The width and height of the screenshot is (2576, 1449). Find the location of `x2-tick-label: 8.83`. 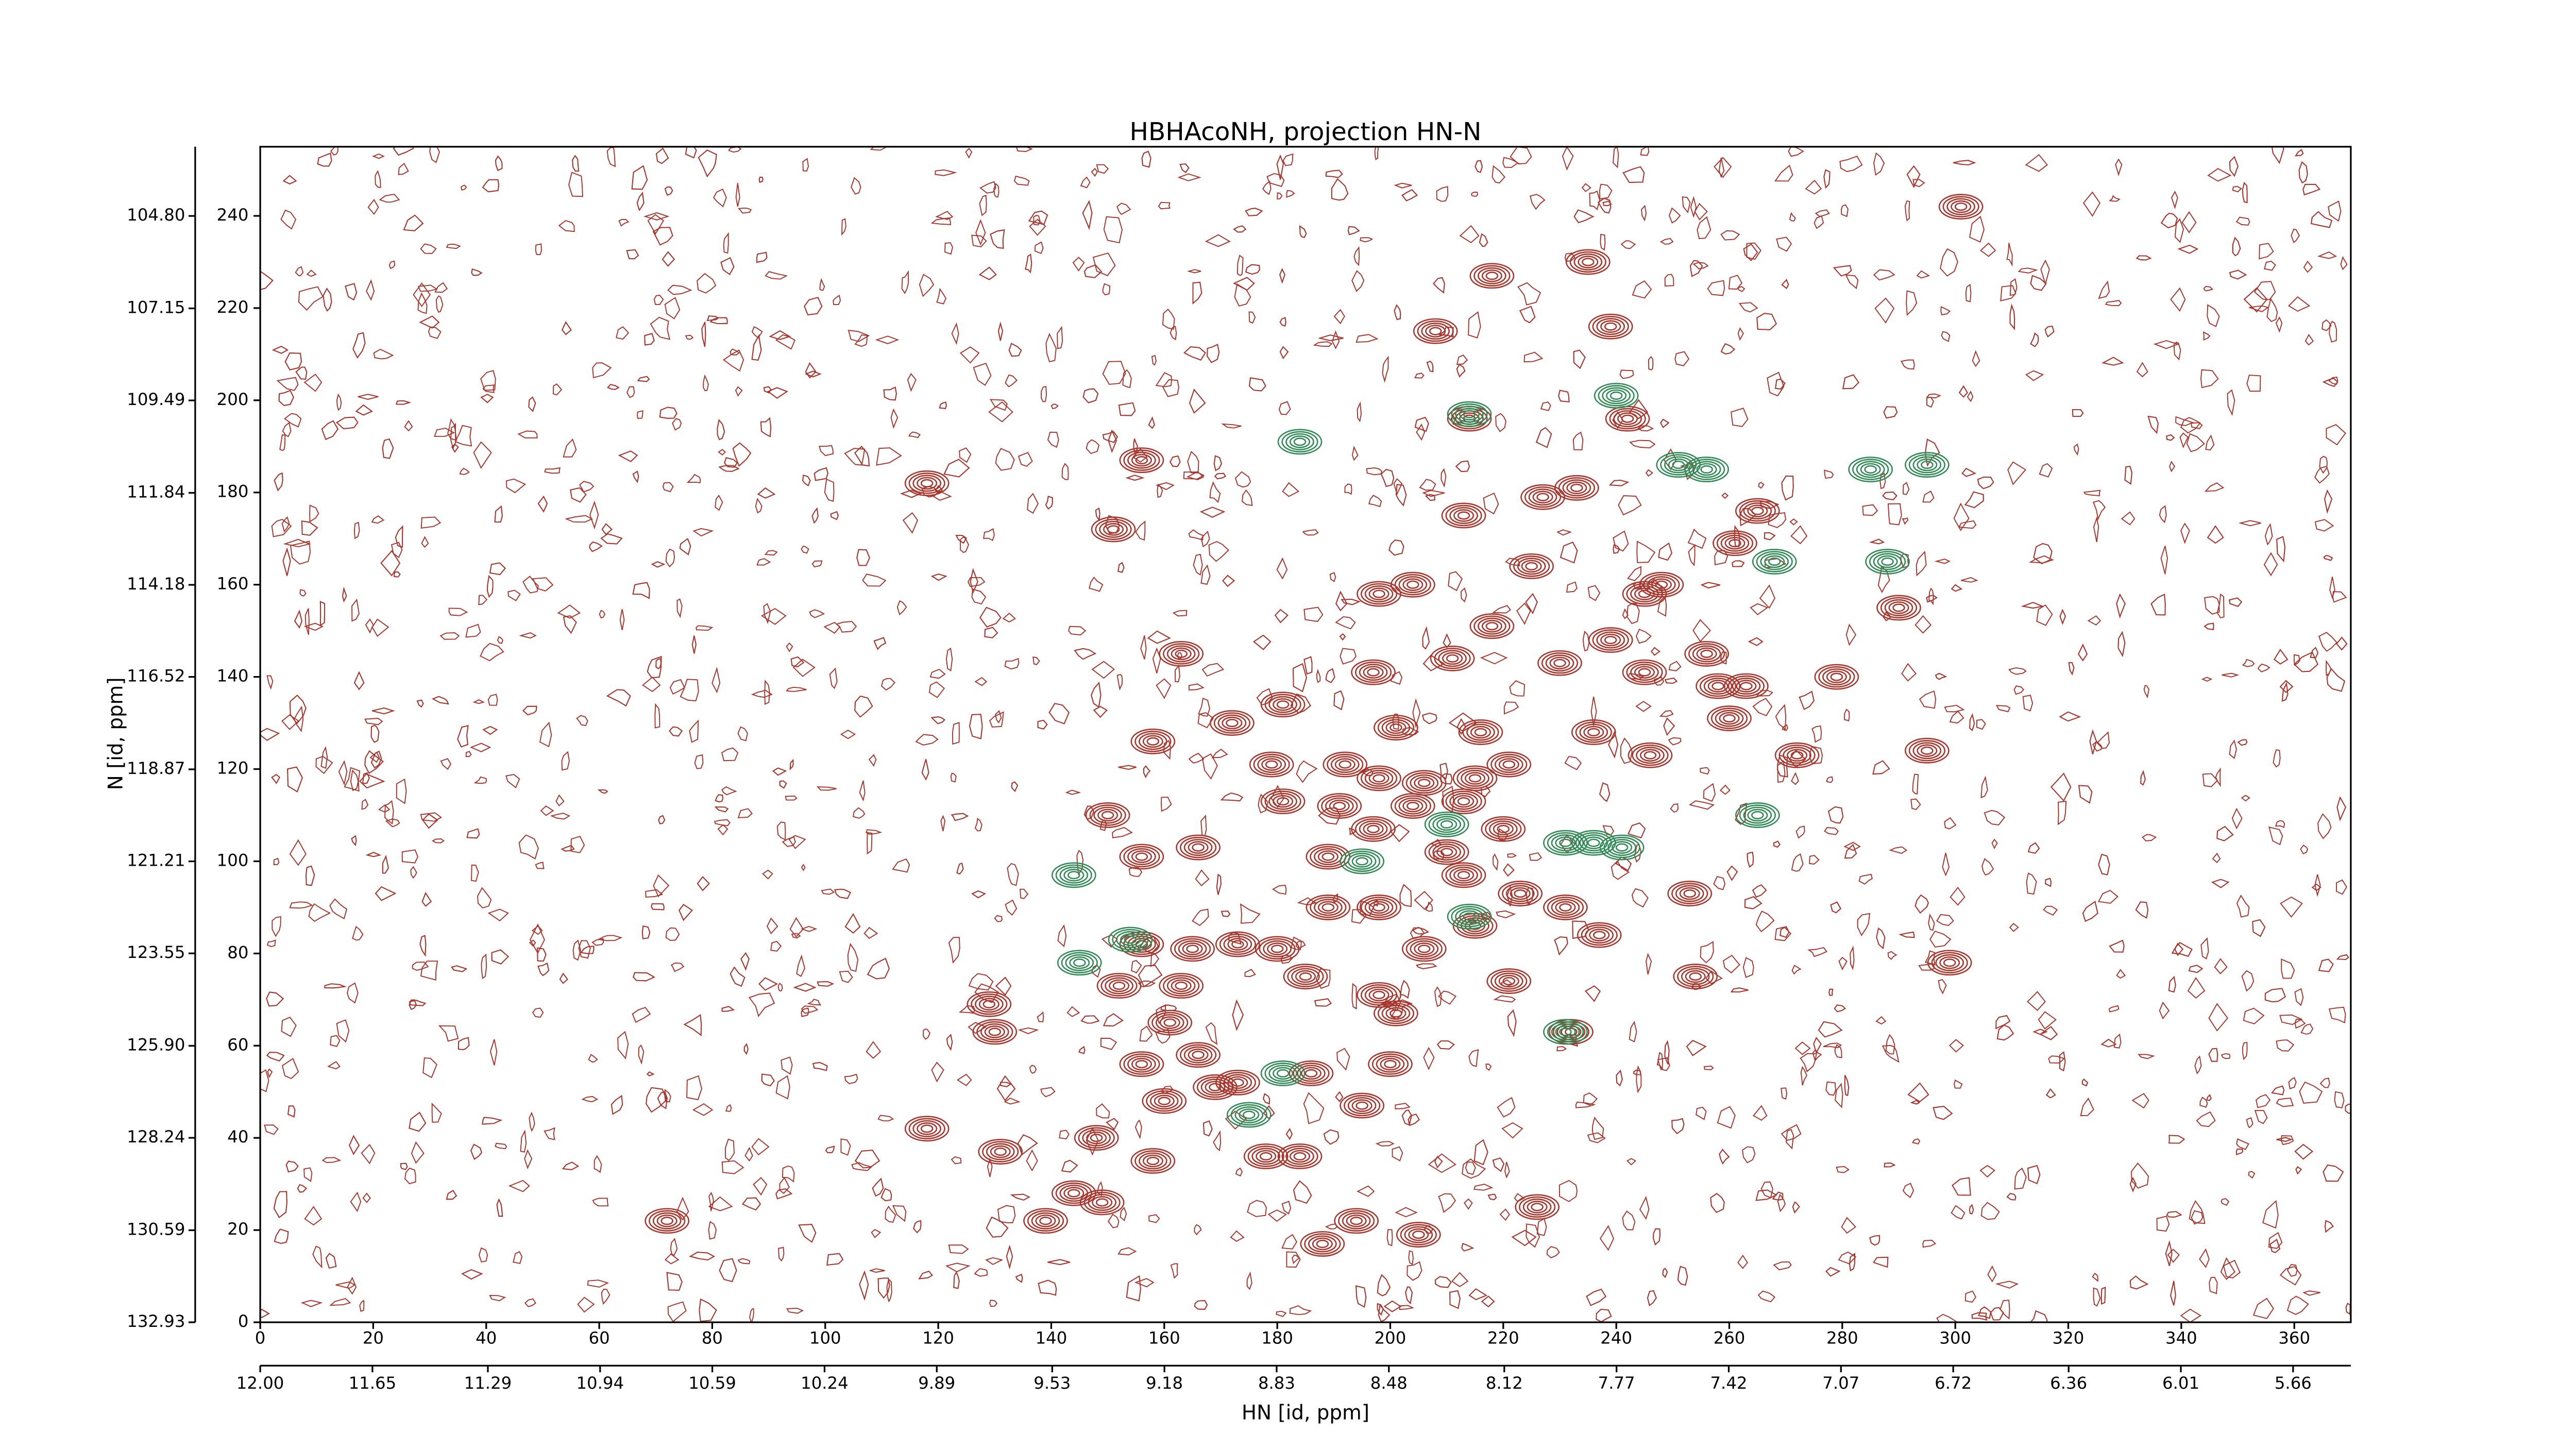

x2-tick-label: 8.83 is located at coordinates (1276, 1383).